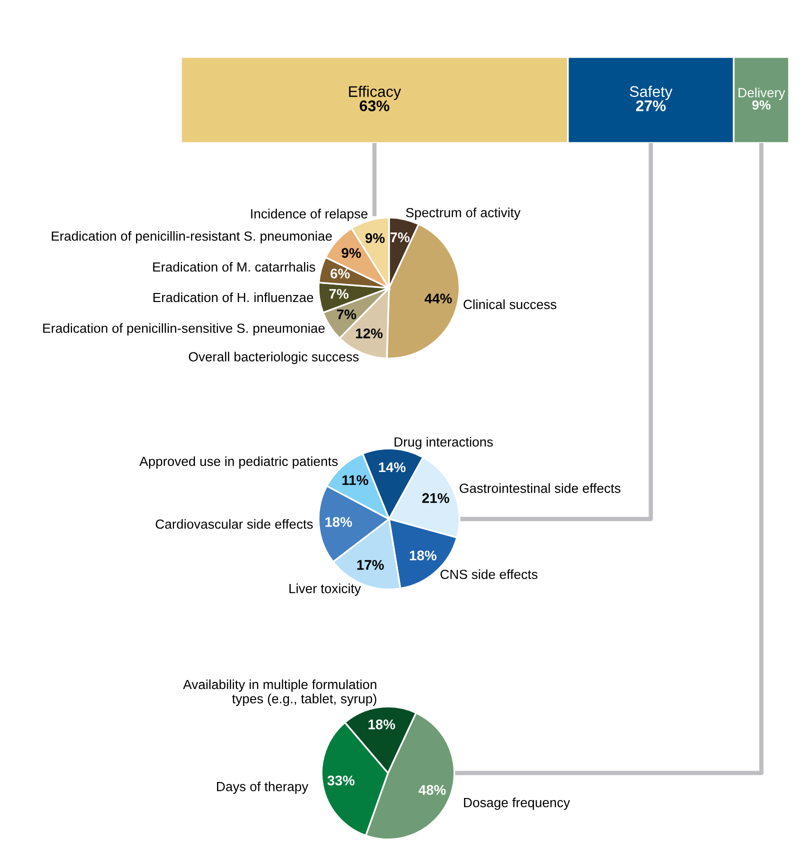  Describe the element at coordinates (463, 214) in the screenshot. I see `slice-label: Spectrum of activity` at that location.